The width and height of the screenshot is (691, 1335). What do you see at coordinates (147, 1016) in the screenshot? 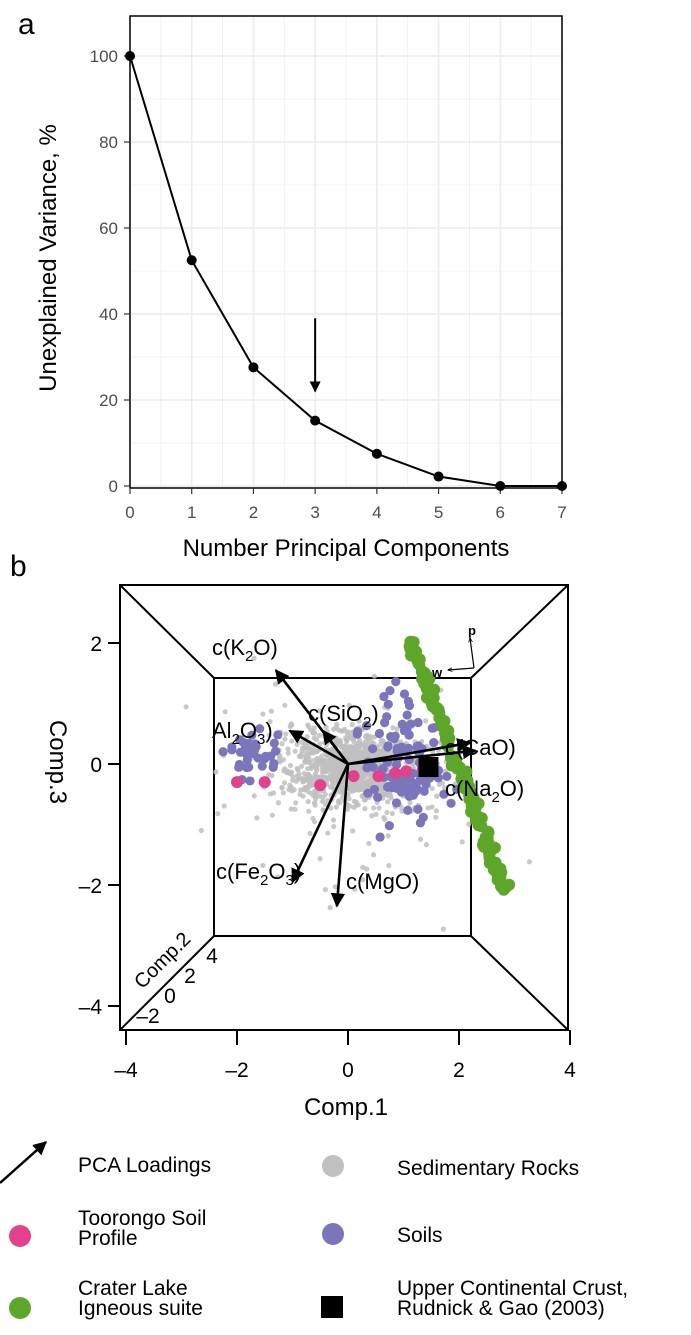
I see `z-tick-label: –2` at bounding box center [147, 1016].